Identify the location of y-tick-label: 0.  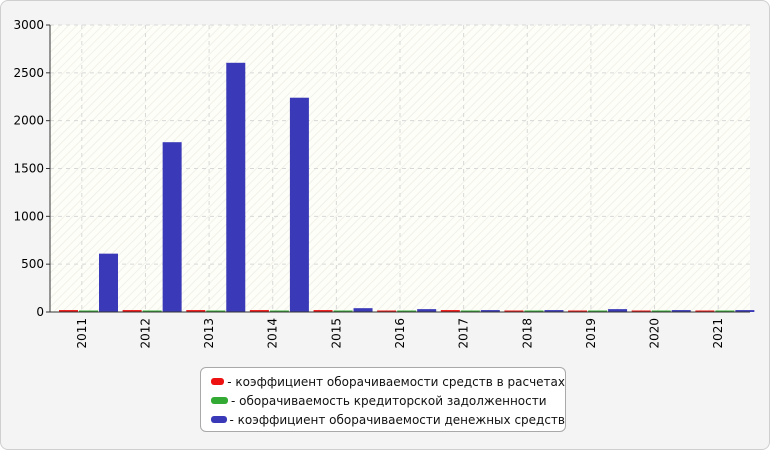
(40, 312).